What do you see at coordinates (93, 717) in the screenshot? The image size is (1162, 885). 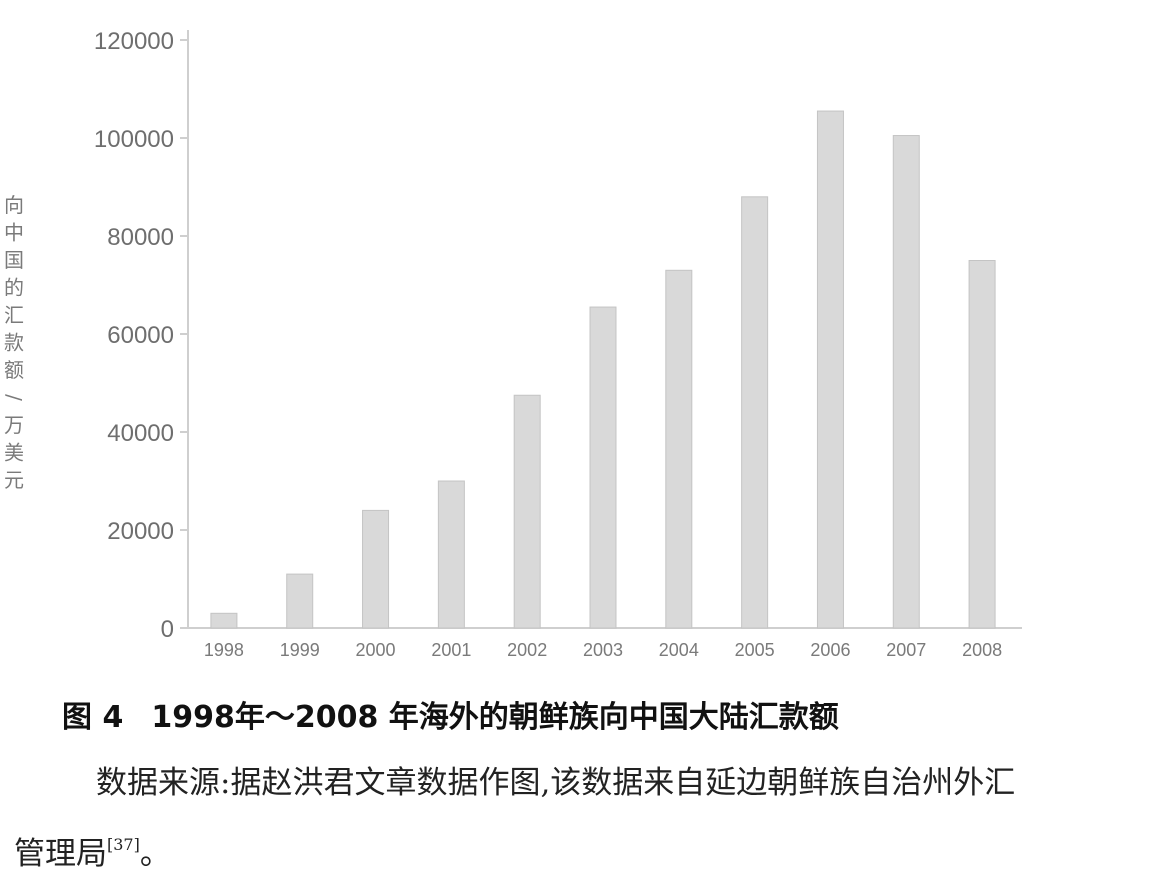 I see `figure-number: 图 4` at bounding box center [93, 717].